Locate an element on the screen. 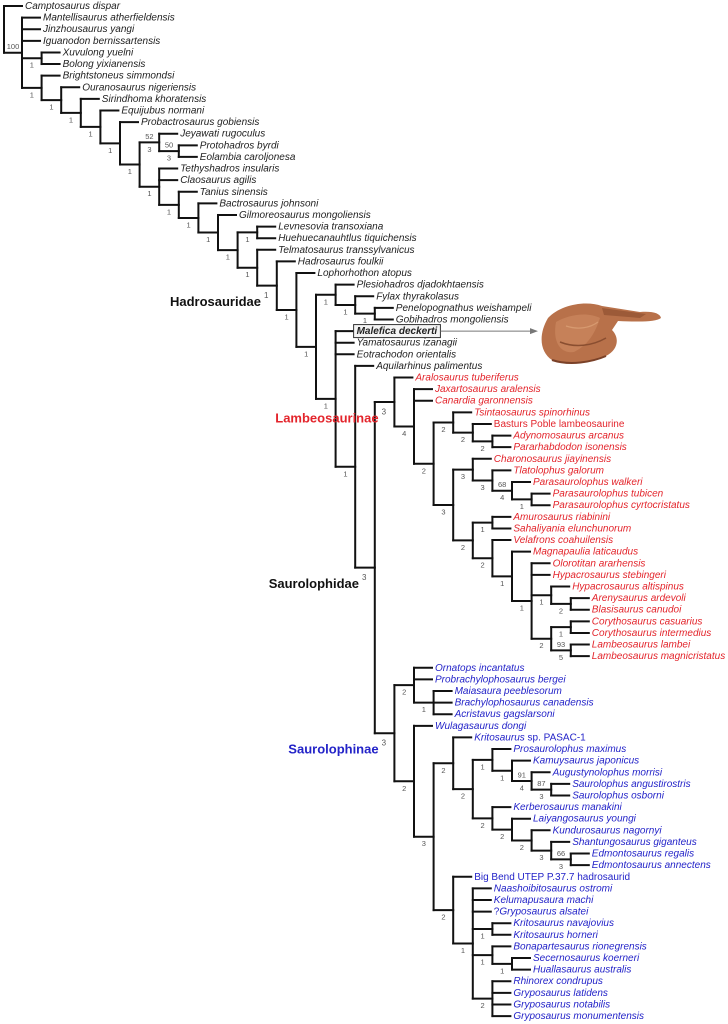 The height and width of the screenshot is (1024, 728). bootstrap-value: 93 is located at coordinates (561, 644).